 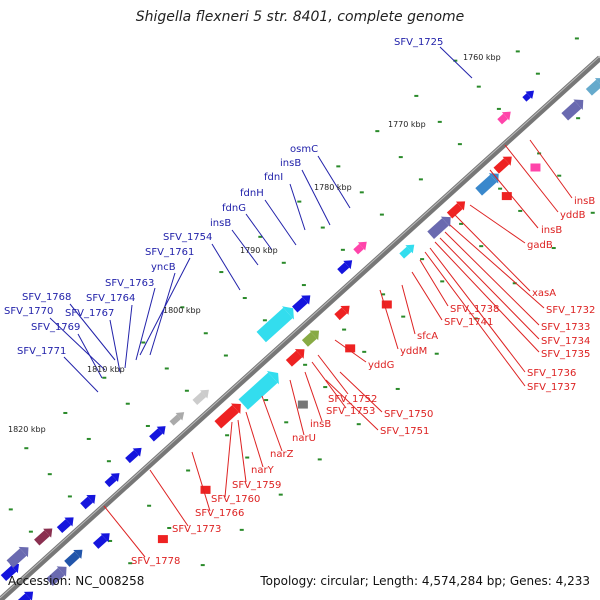 I want to click on gene-label: SFV_1753, so click(x=350, y=411).